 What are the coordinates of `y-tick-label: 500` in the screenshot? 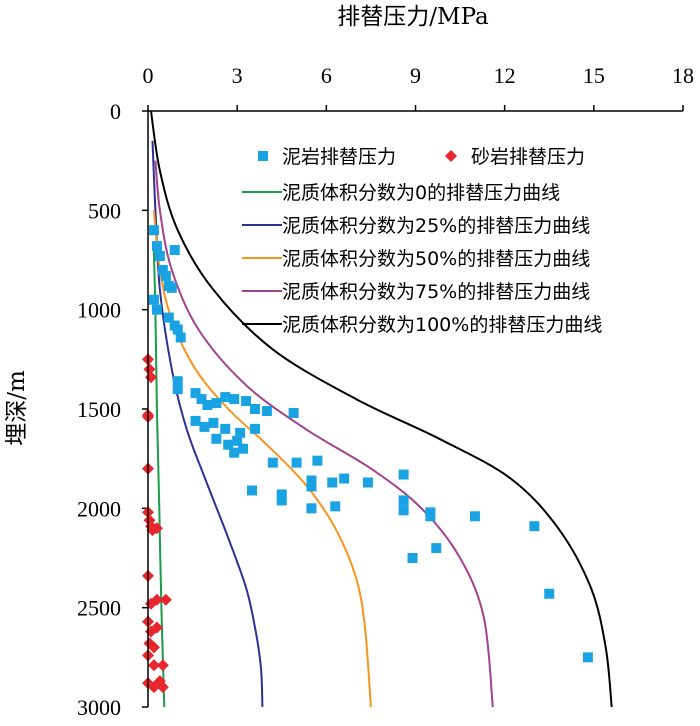 It's located at (104, 210).